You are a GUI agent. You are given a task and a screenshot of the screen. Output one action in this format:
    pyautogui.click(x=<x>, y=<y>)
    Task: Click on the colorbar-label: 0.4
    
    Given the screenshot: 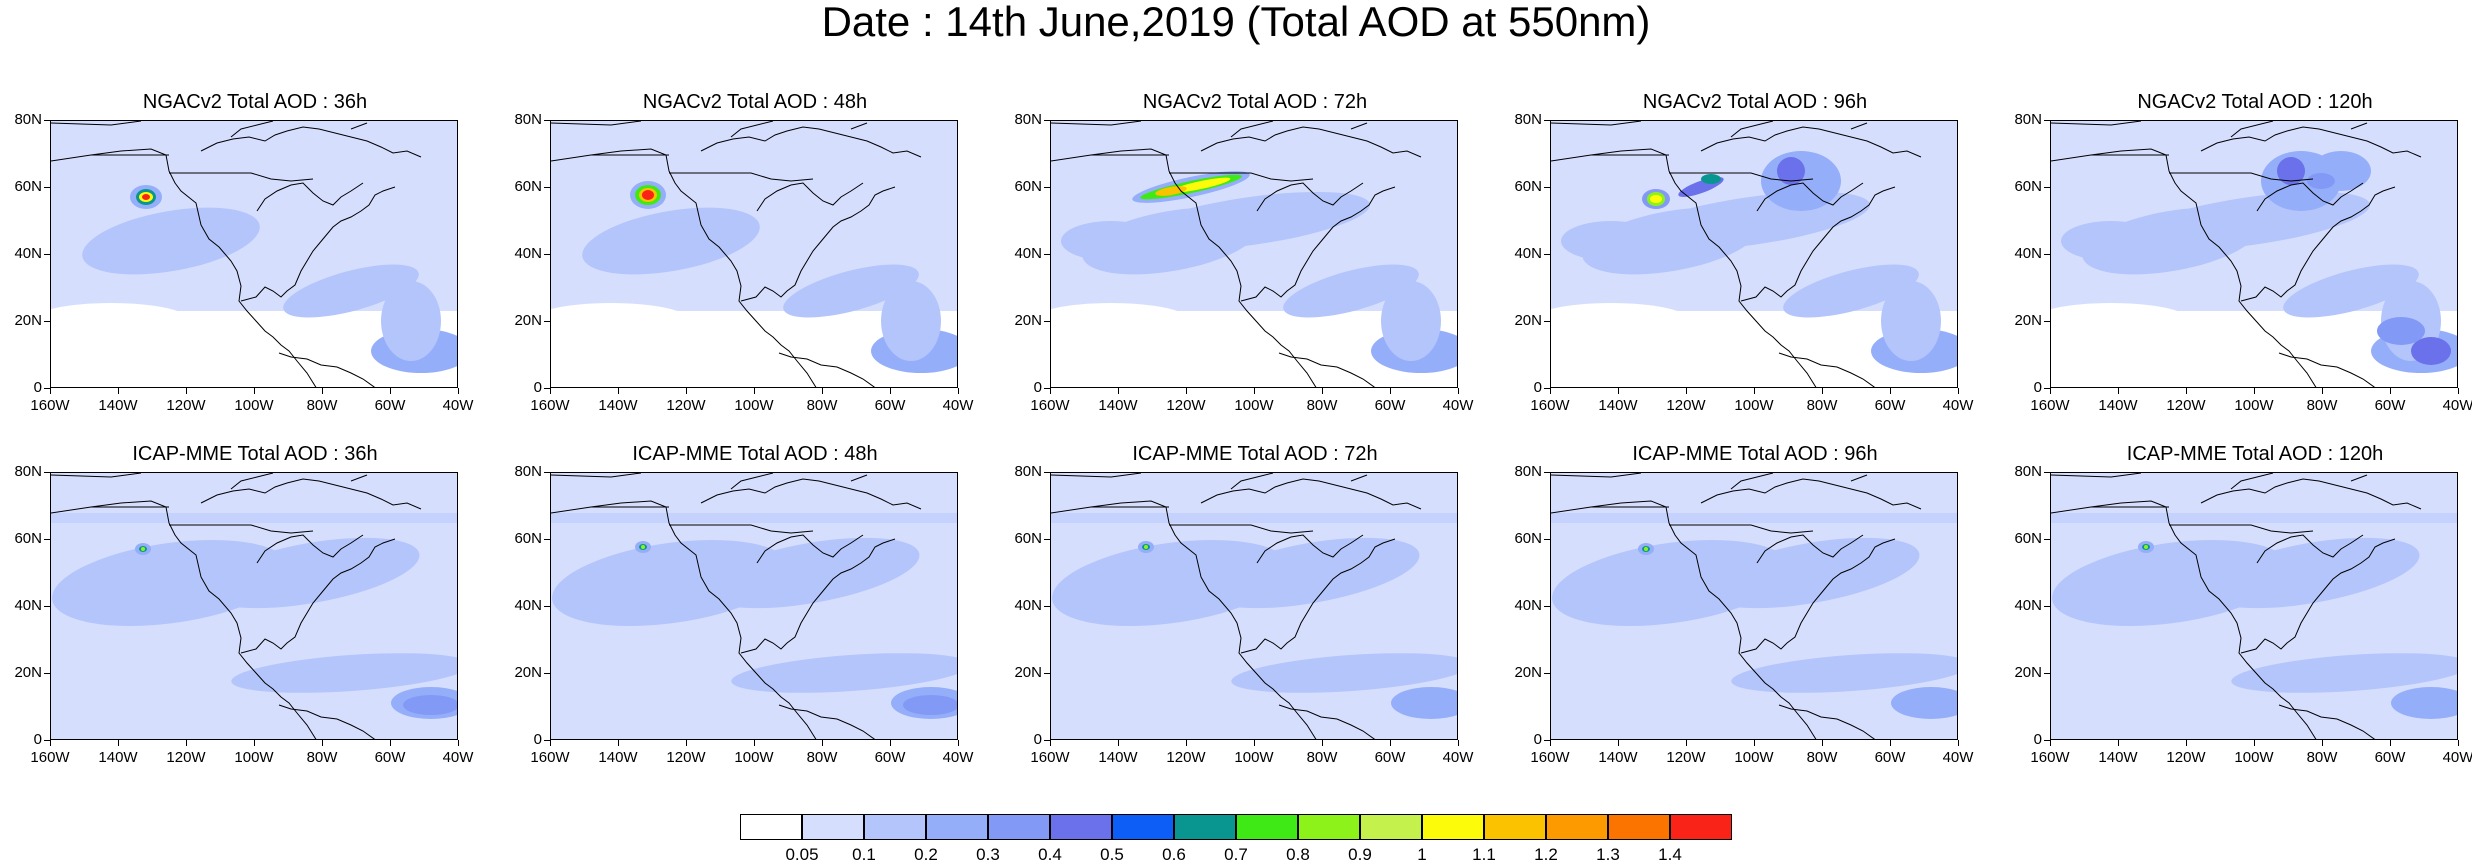 What is the action you would take?
    pyautogui.click(x=1050, y=854)
    